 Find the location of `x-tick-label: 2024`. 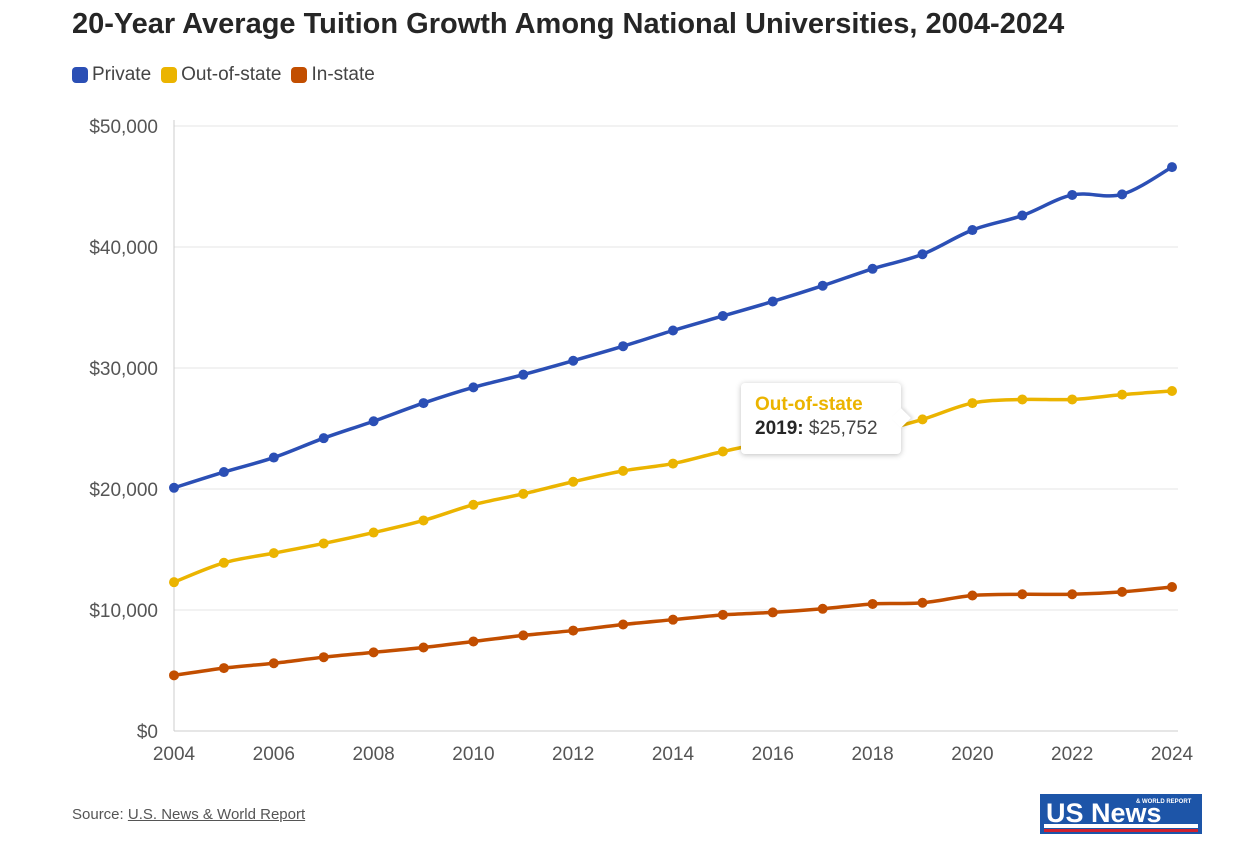

x-tick-label: 2024 is located at coordinates (1172, 754).